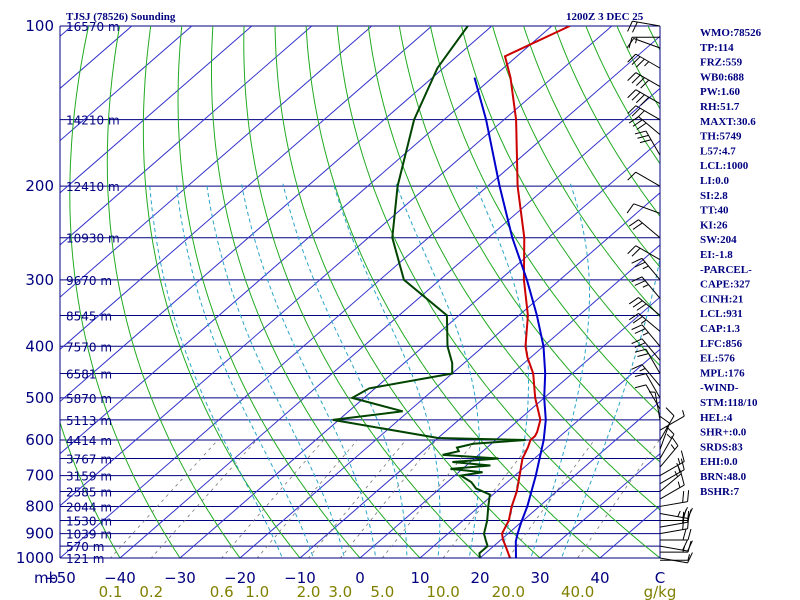  What do you see at coordinates (89, 399) in the screenshot?
I see `height-label: 5870 m` at bounding box center [89, 399].